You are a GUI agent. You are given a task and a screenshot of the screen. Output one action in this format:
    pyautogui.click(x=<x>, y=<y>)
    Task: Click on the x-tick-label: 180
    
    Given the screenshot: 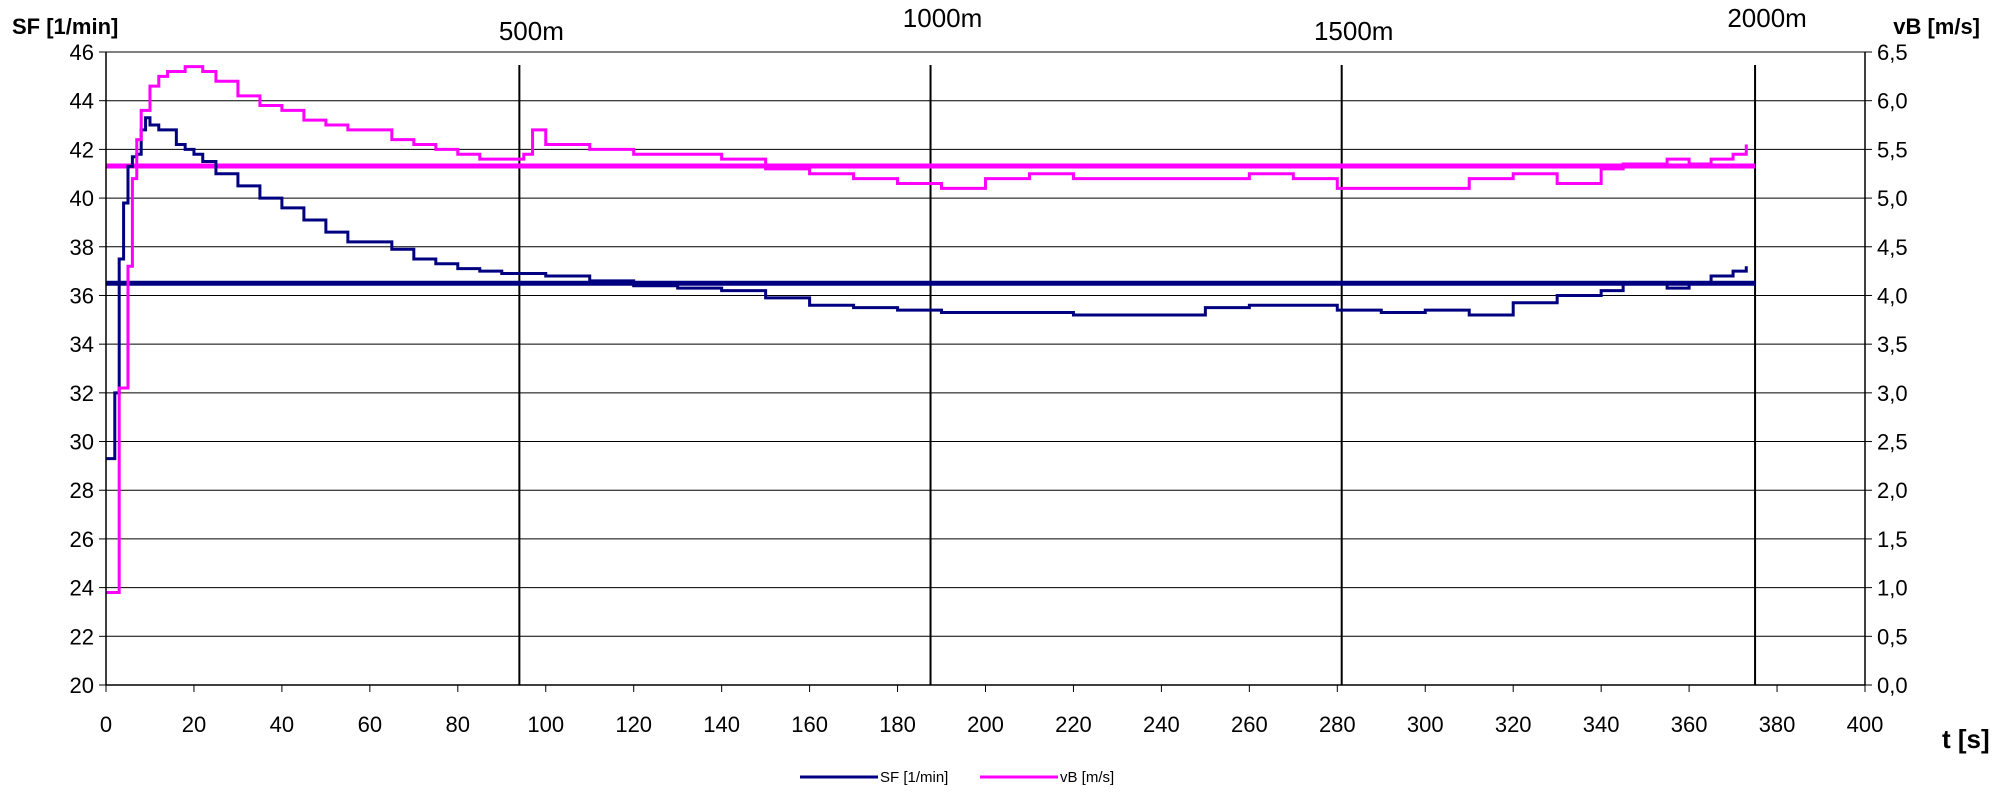 What is the action you would take?
    pyautogui.click(x=897, y=724)
    